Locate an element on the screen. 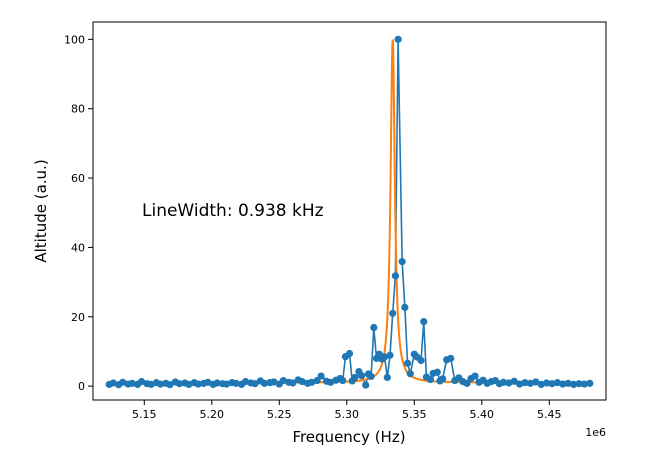 This screenshot has width=650, height=457. y-tick-label: 0 is located at coordinates (81, 386).